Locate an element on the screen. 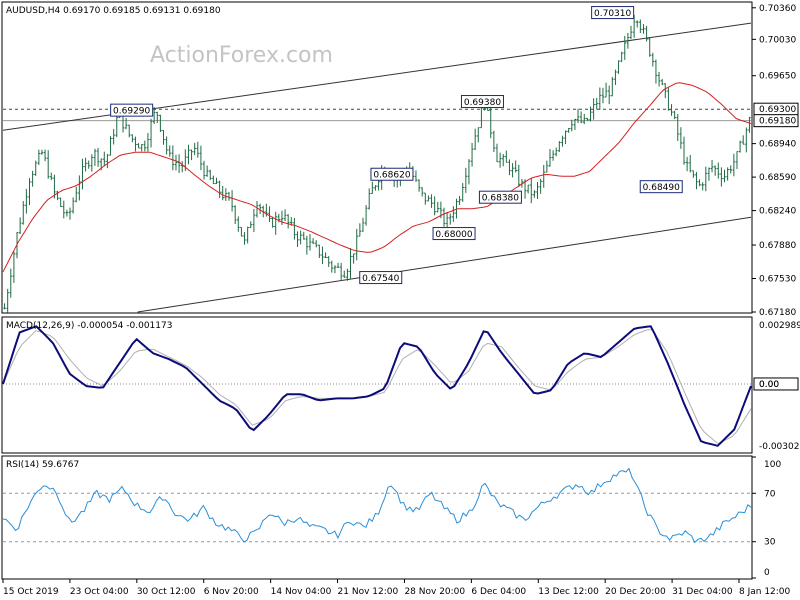 This screenshot has width=800, height=600. price-annotation: 0.68380 is located at coordinates (500, 197).